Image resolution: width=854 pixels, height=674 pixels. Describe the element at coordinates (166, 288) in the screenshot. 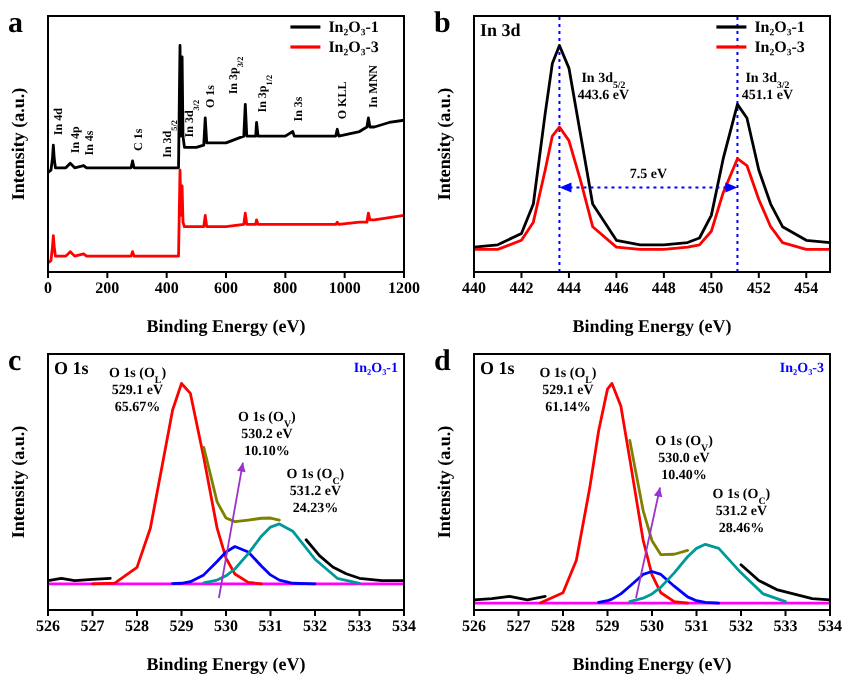

I see `x-tick-label: 400` at that location.